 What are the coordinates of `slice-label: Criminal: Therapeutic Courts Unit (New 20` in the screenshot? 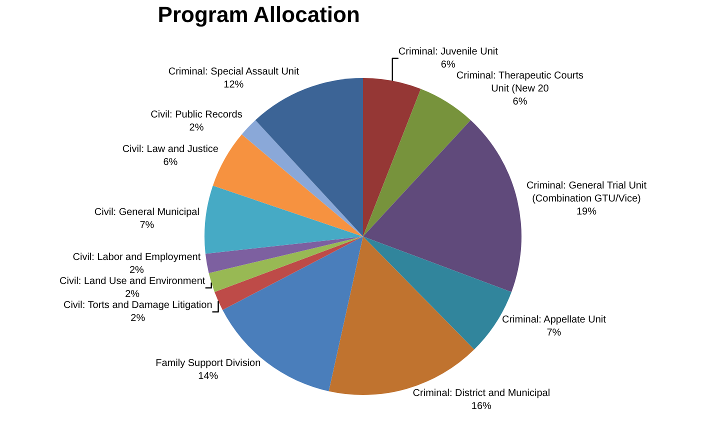 It's located at (520, 82).